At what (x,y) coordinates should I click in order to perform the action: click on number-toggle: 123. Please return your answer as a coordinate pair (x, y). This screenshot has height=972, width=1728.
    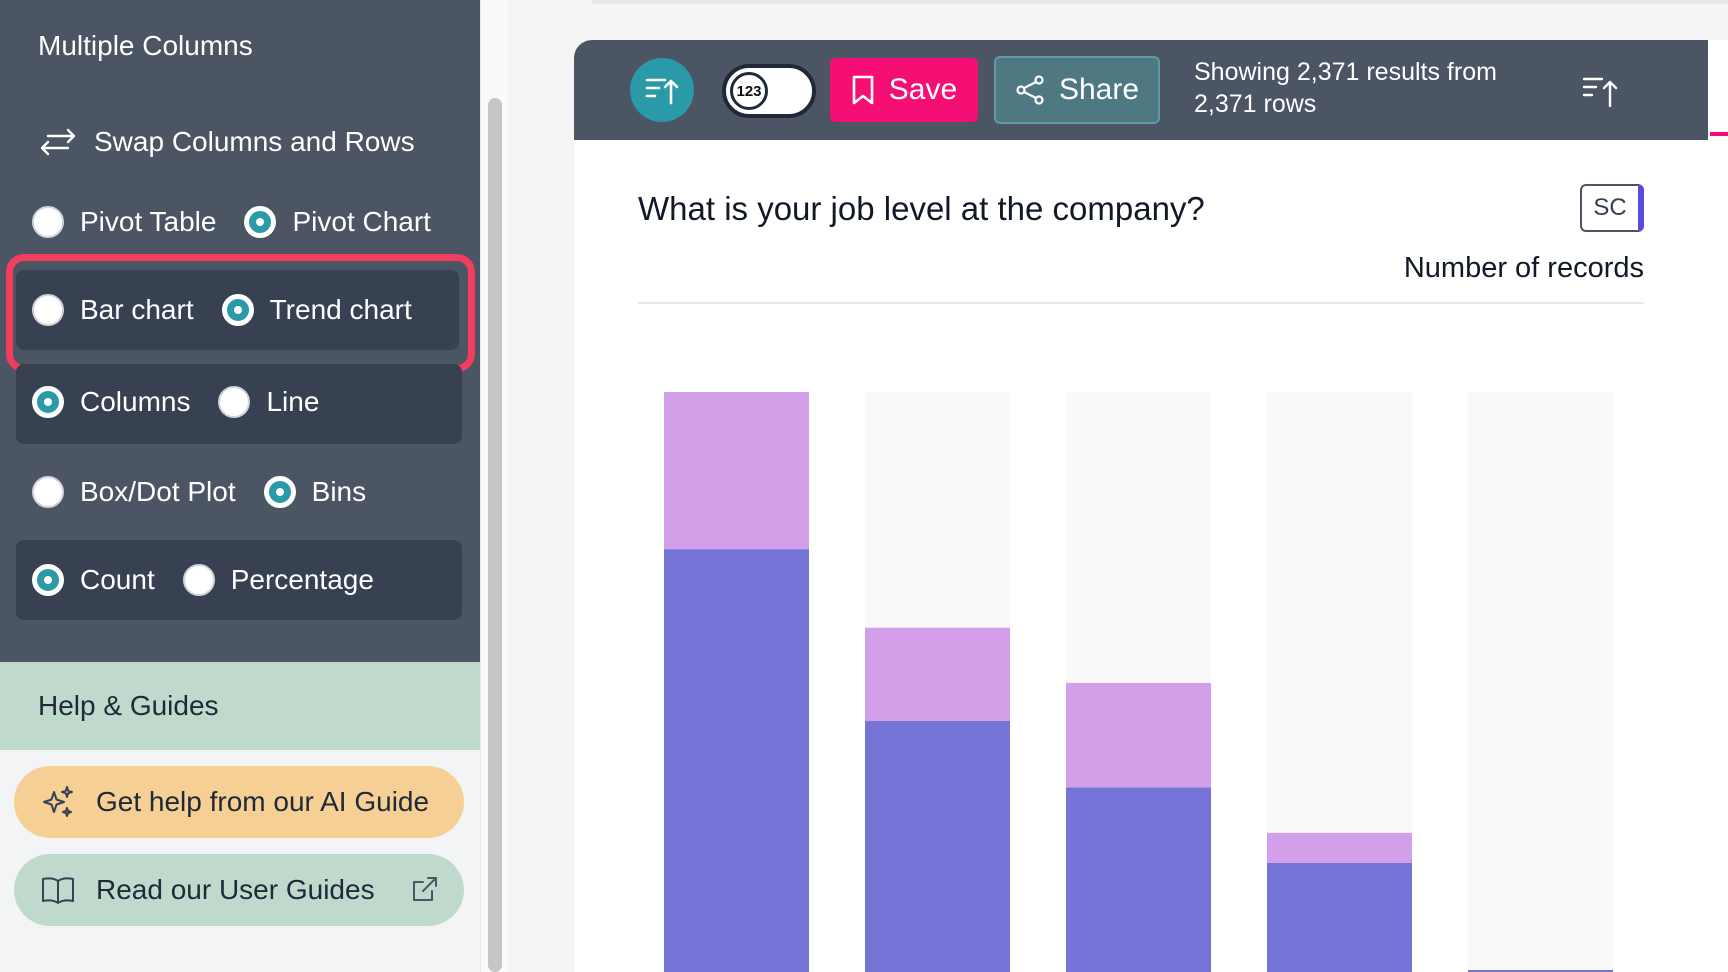
    Looking at the image, I should click on (769, 91).